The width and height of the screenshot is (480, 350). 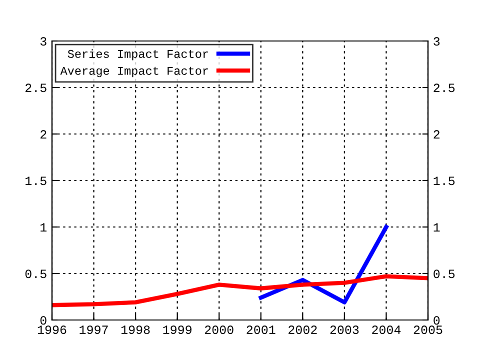 I want to click on y2-tick-label: 2, so click(x=437, y=134).